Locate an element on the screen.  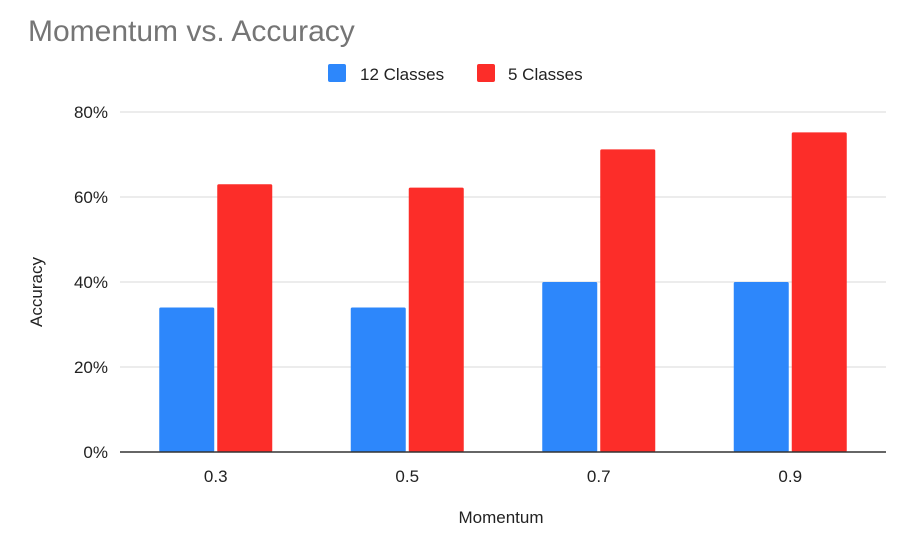
legend: 12 Classes 5 Classes is located at coordinates (455, 74).